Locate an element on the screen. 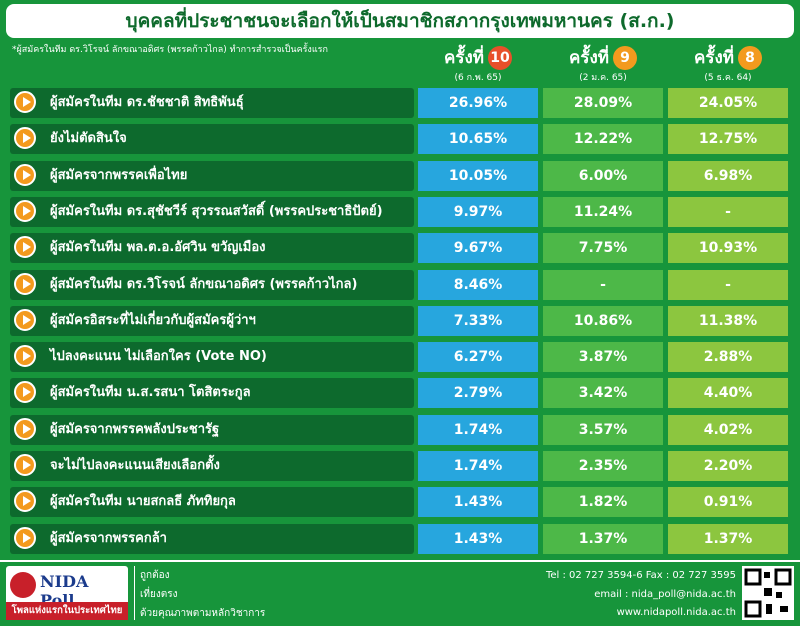  separator is located at coordinates (134, 593).